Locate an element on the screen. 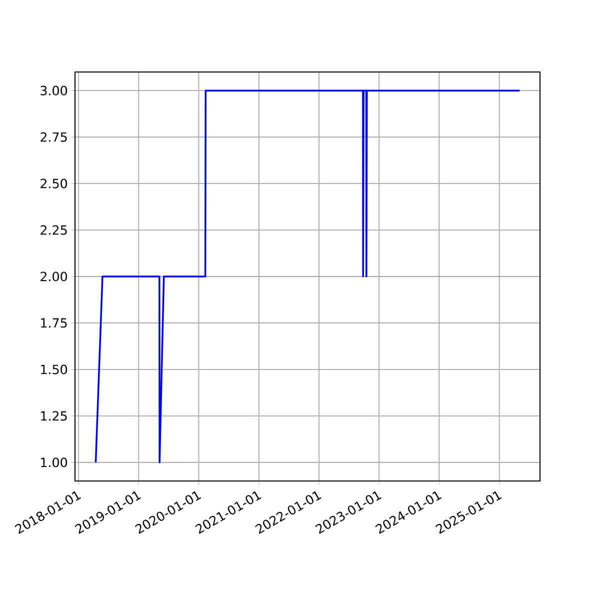 The image size is (600, 600). y-tick-label: 2.50 is located at coordinates (54, 183).